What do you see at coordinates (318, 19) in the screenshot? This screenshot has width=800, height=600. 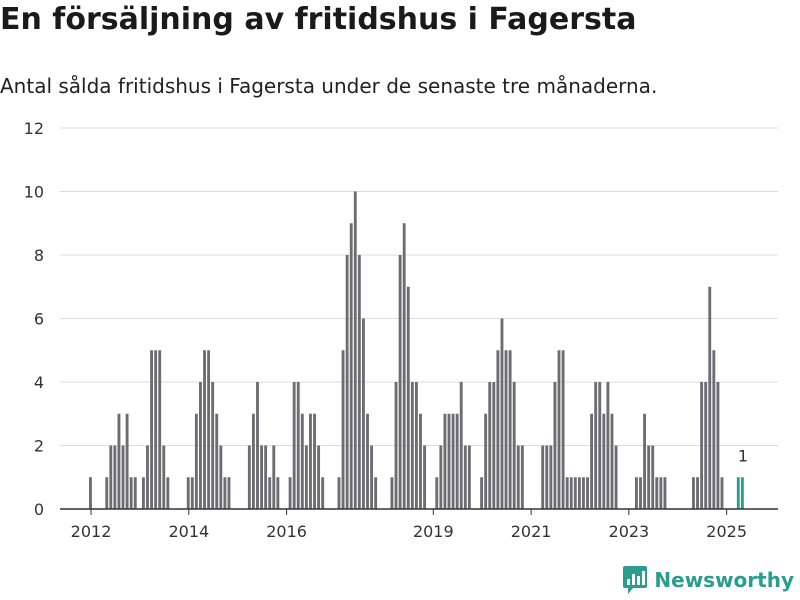 I see `chart-title: En försäljning av fritidshus i Fagersta` at bounding box center [318, 19].